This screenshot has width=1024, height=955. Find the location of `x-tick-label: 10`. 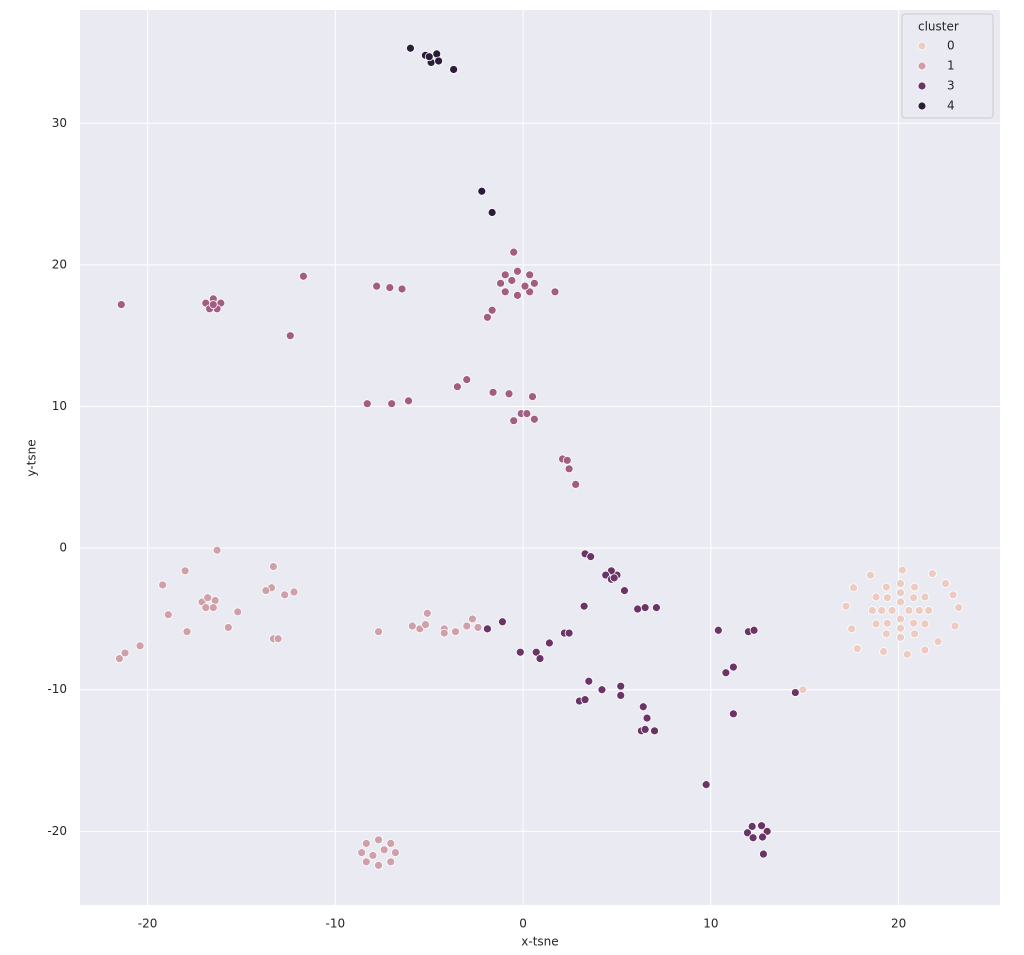

x-tick-label: 10 is located at coordinates (710, 924).